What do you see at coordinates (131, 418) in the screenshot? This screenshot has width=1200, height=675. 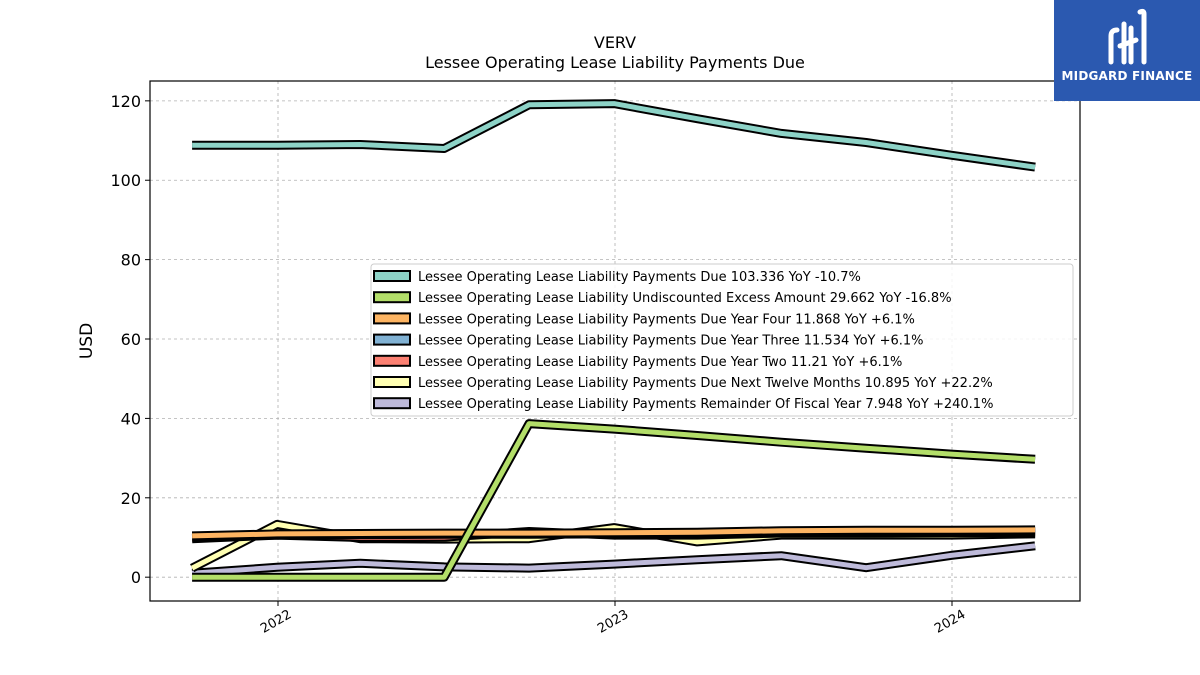 I see `y-tick-label: 40` at bounding box center [131, 418].